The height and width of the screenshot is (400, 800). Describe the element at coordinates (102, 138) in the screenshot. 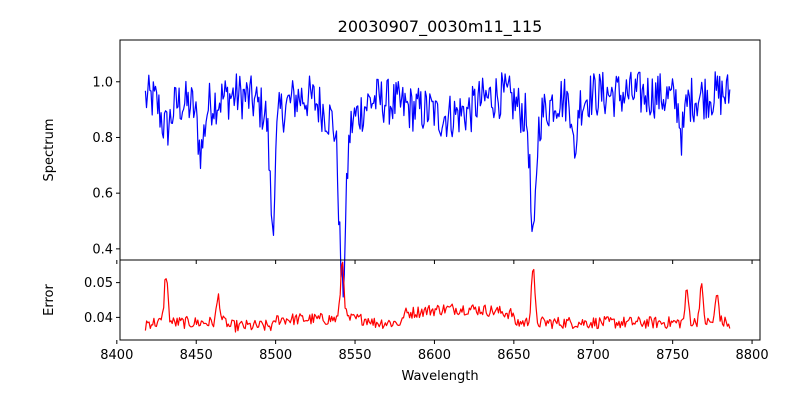

I see `spectrum-y-tick-label: 0.8` at that location.